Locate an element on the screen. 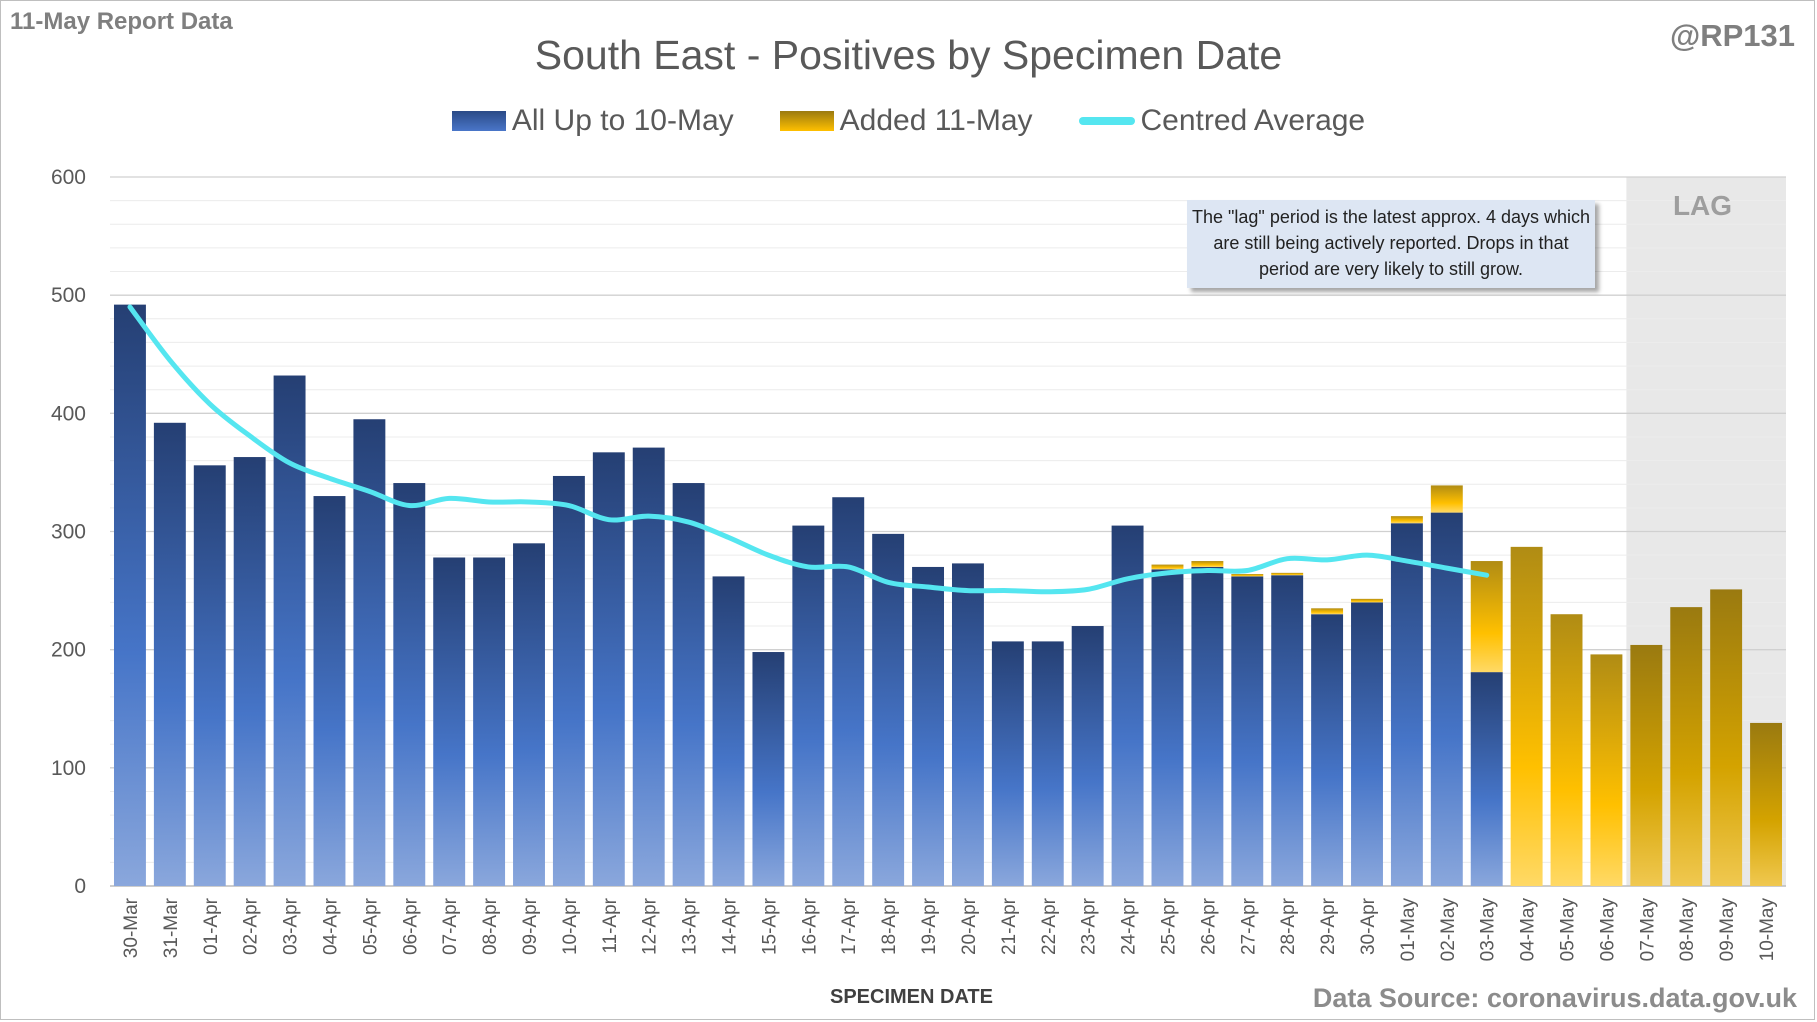 Image resolution: width=1817 pixels, height=1022 pixels. y-tick-label: 600 is located at coordinates (68, 177).